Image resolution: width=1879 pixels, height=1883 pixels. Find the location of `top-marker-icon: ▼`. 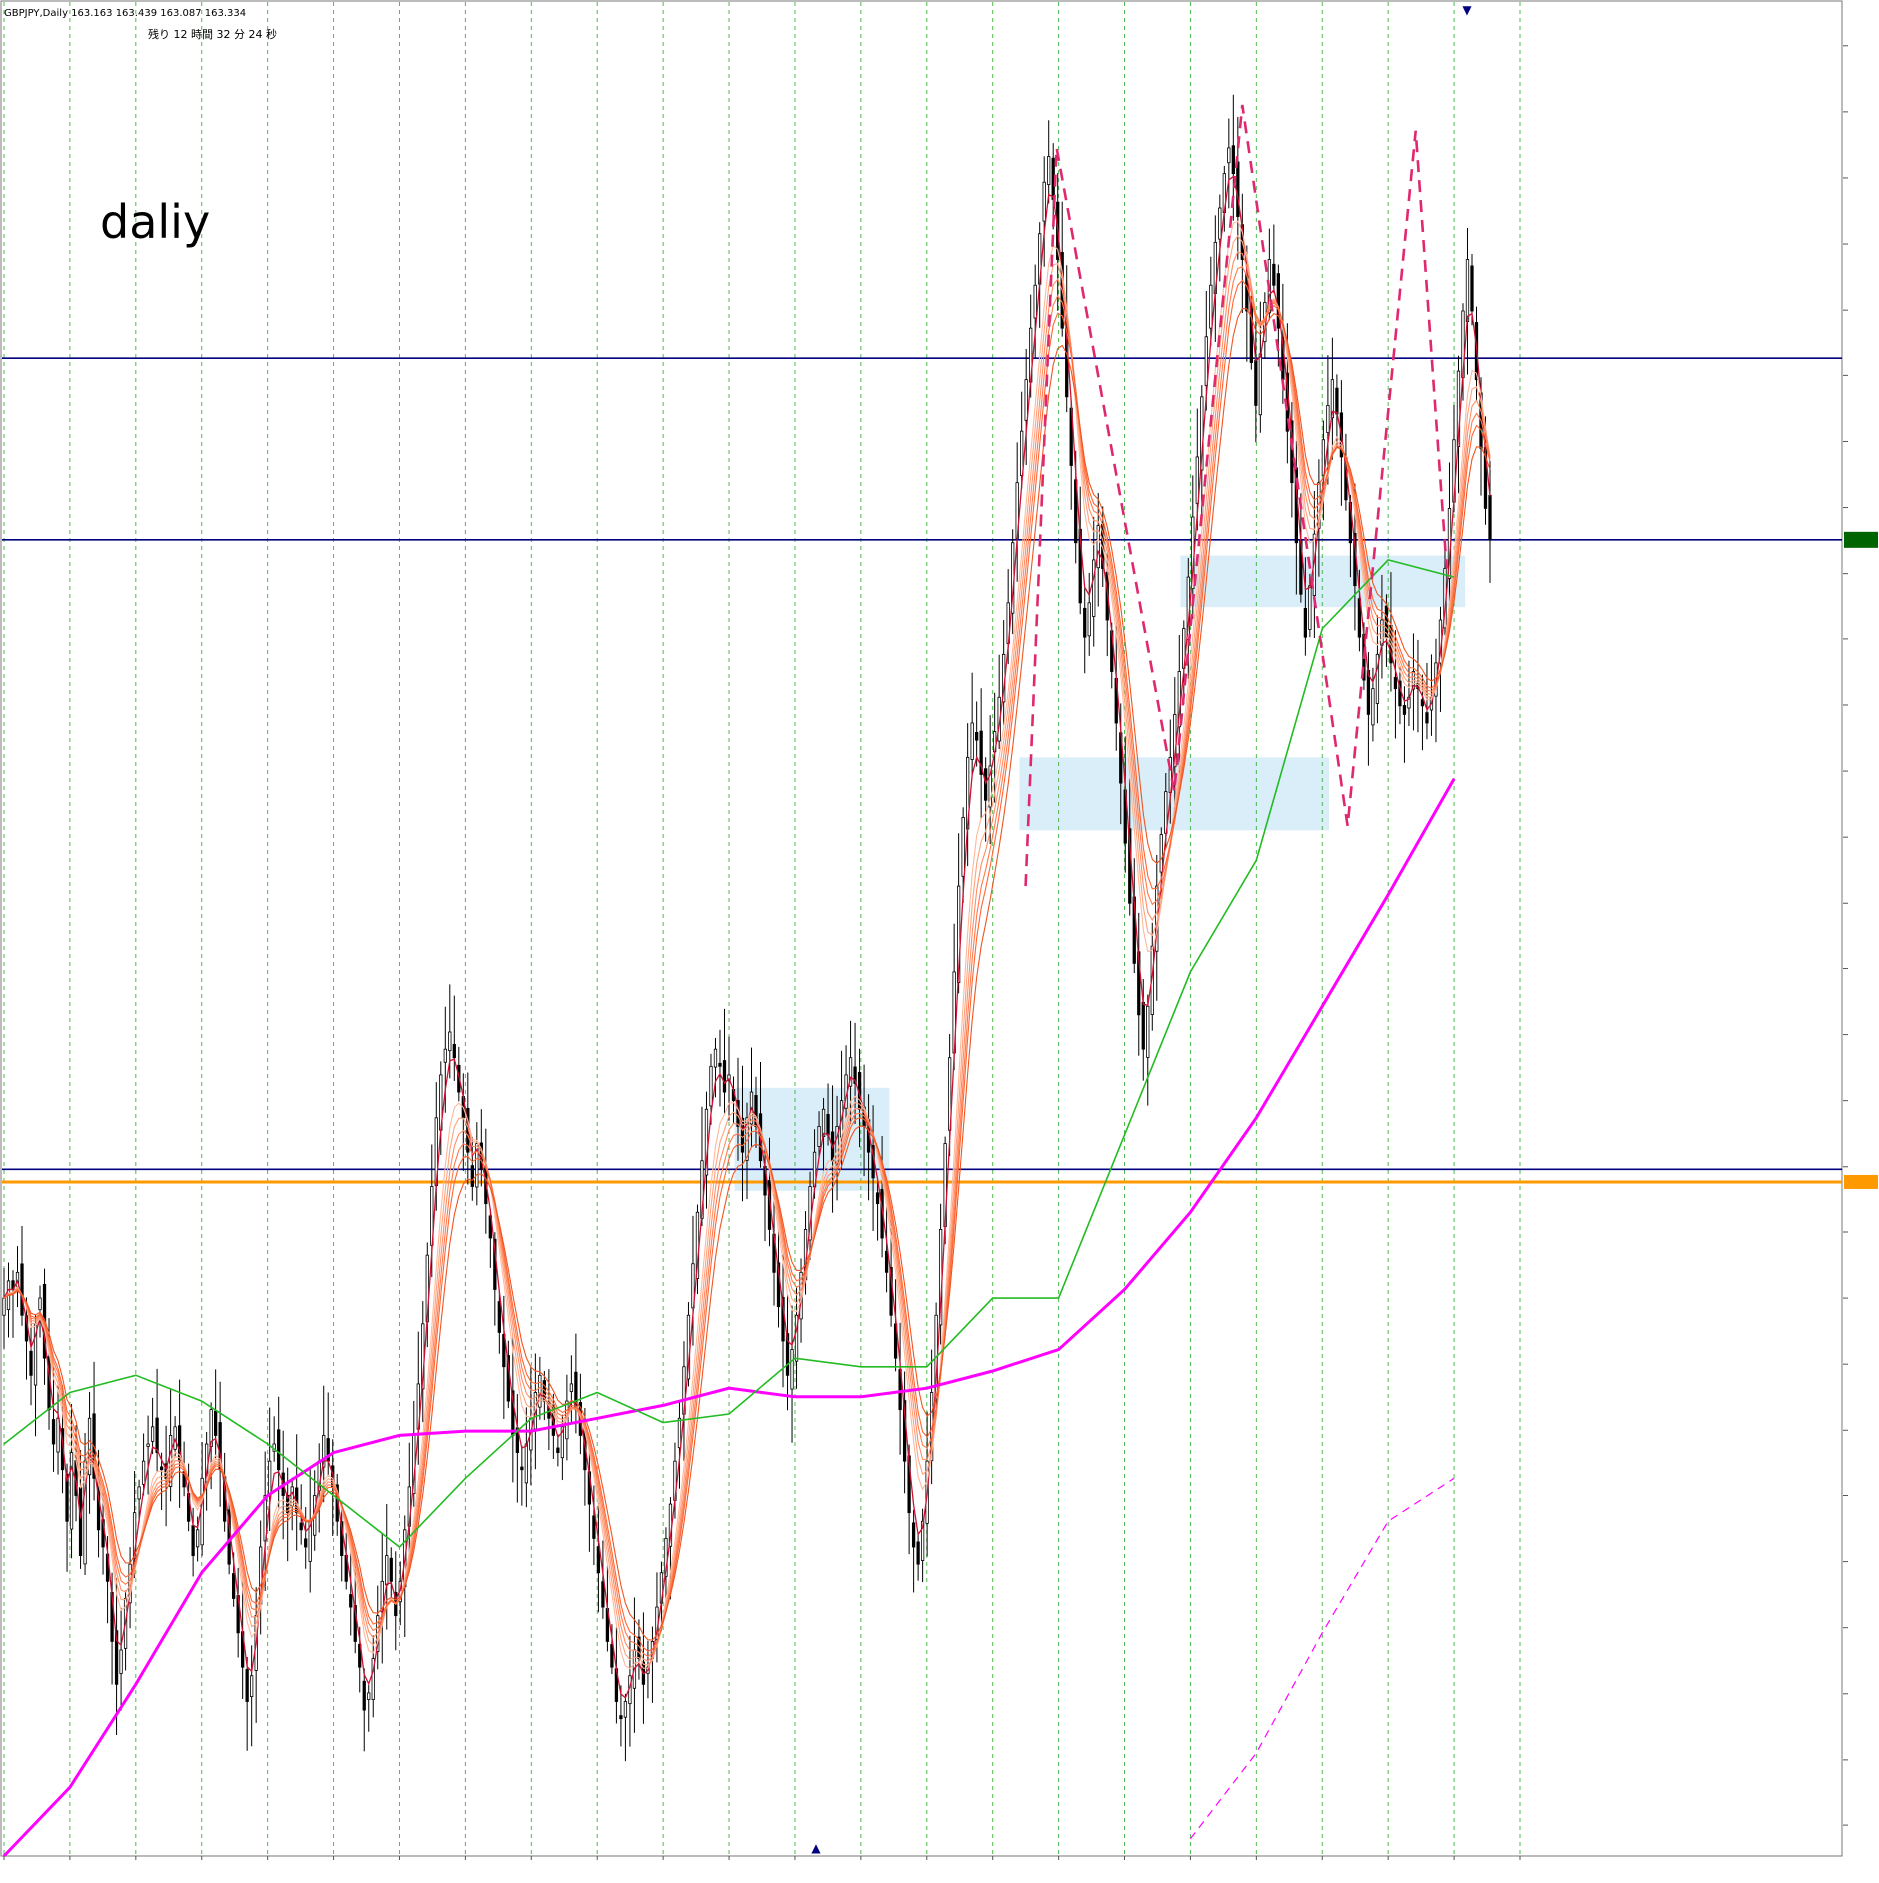

top-marker-icon: ▼ is located at coordinates (1467, 10).